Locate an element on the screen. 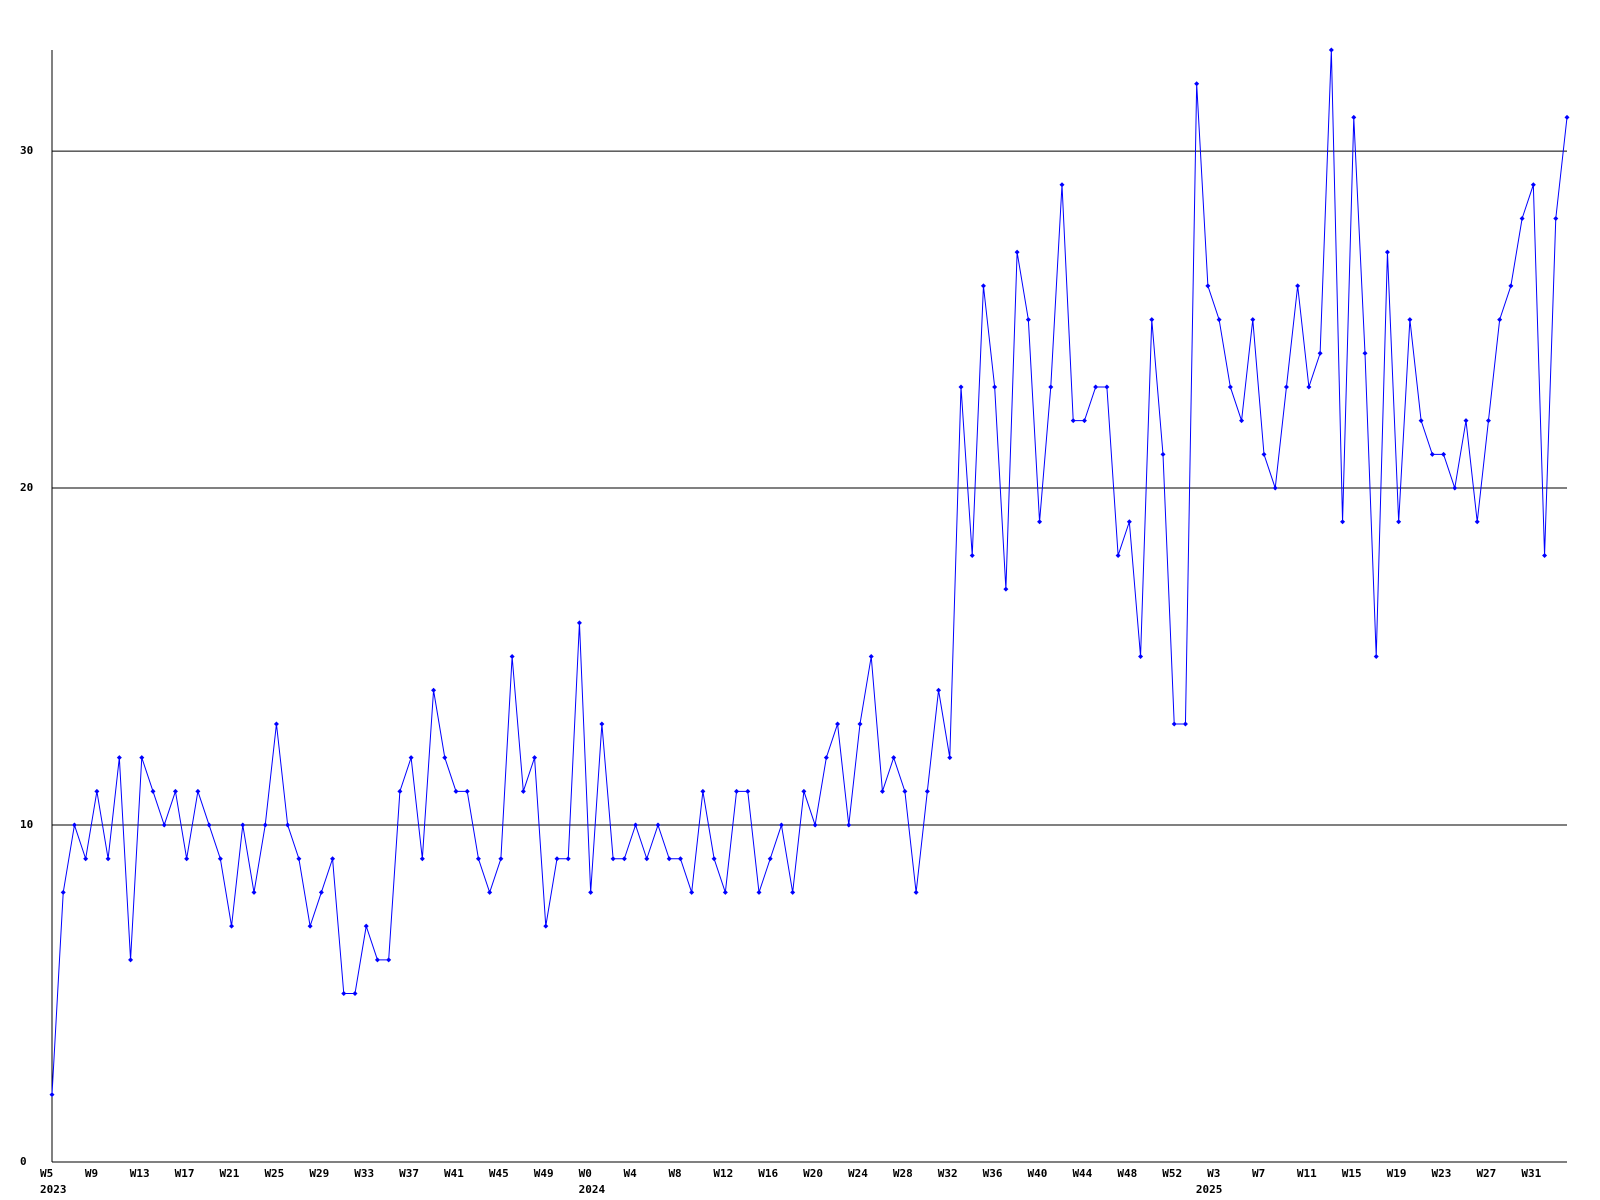 Image resolution: width=1600 pixels, height=1200 pixels. x-tick-label: W52 is located at coordinates (1172, 1173).